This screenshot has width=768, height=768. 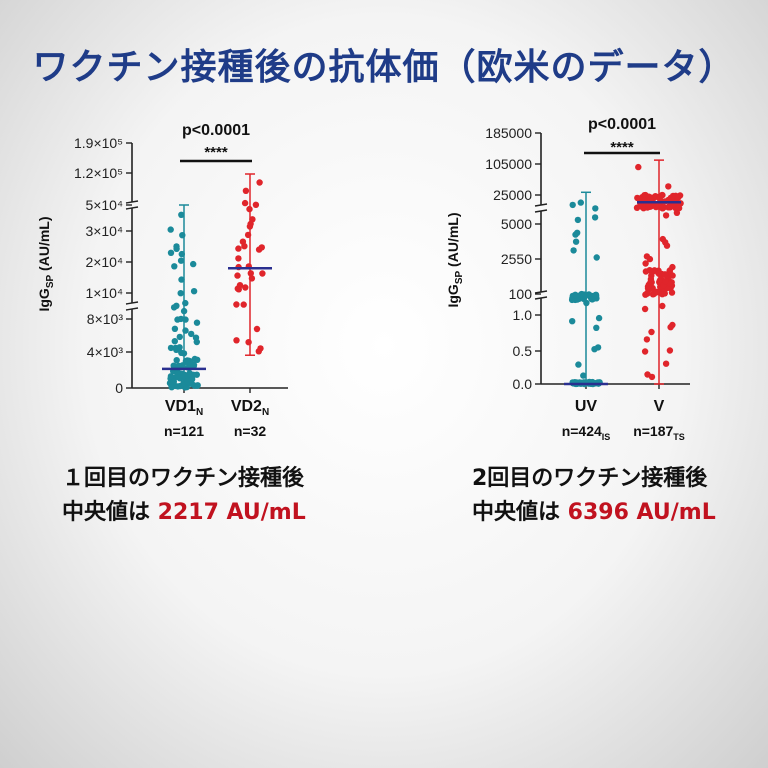 What do you see at coordinates (586, 432) in the screenshot?
I see `group-n-label: n=424IS` at bounding box center [586, 432].